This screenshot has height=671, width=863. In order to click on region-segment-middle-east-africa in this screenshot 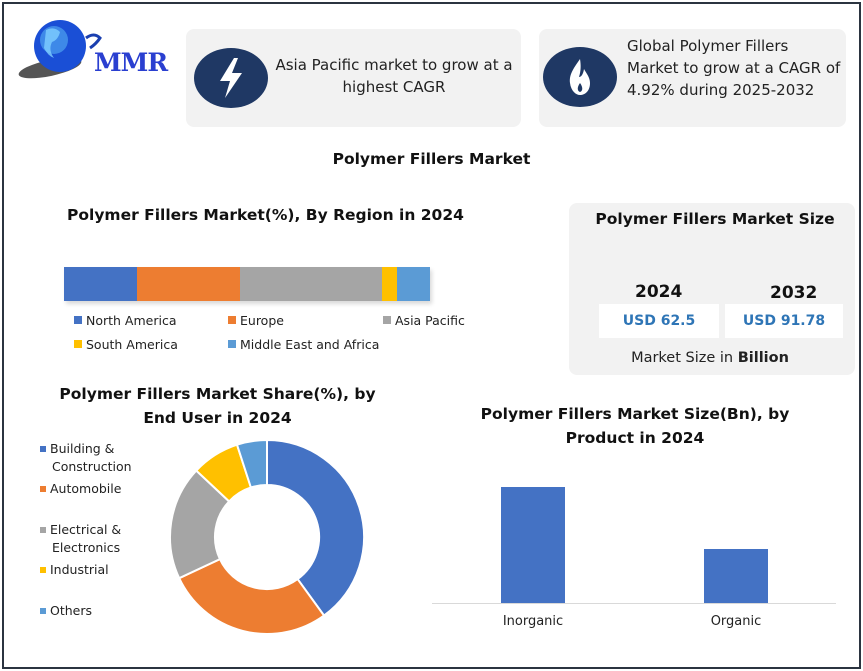, I will do `click(413, 284)`.